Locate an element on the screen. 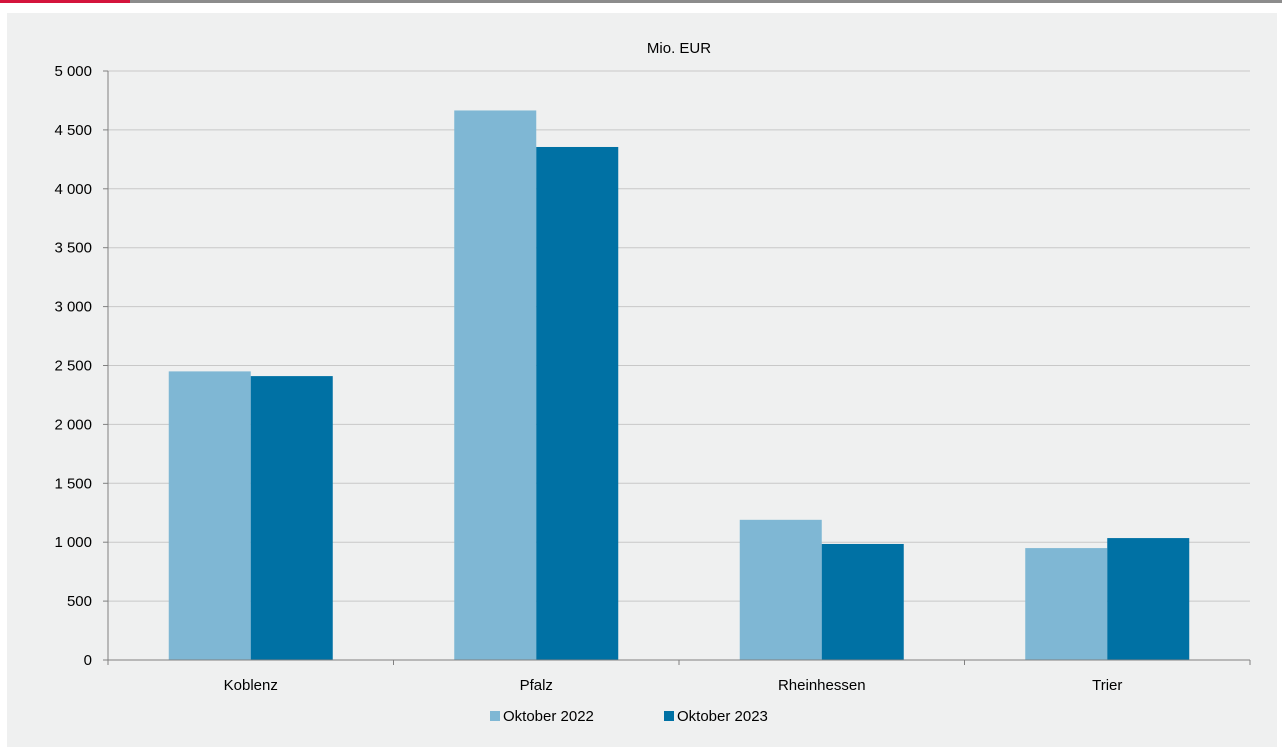 The width and height of the screenshot is (1282, 749). y-tick-label: 2 000 is located at coordinates (73, 424).